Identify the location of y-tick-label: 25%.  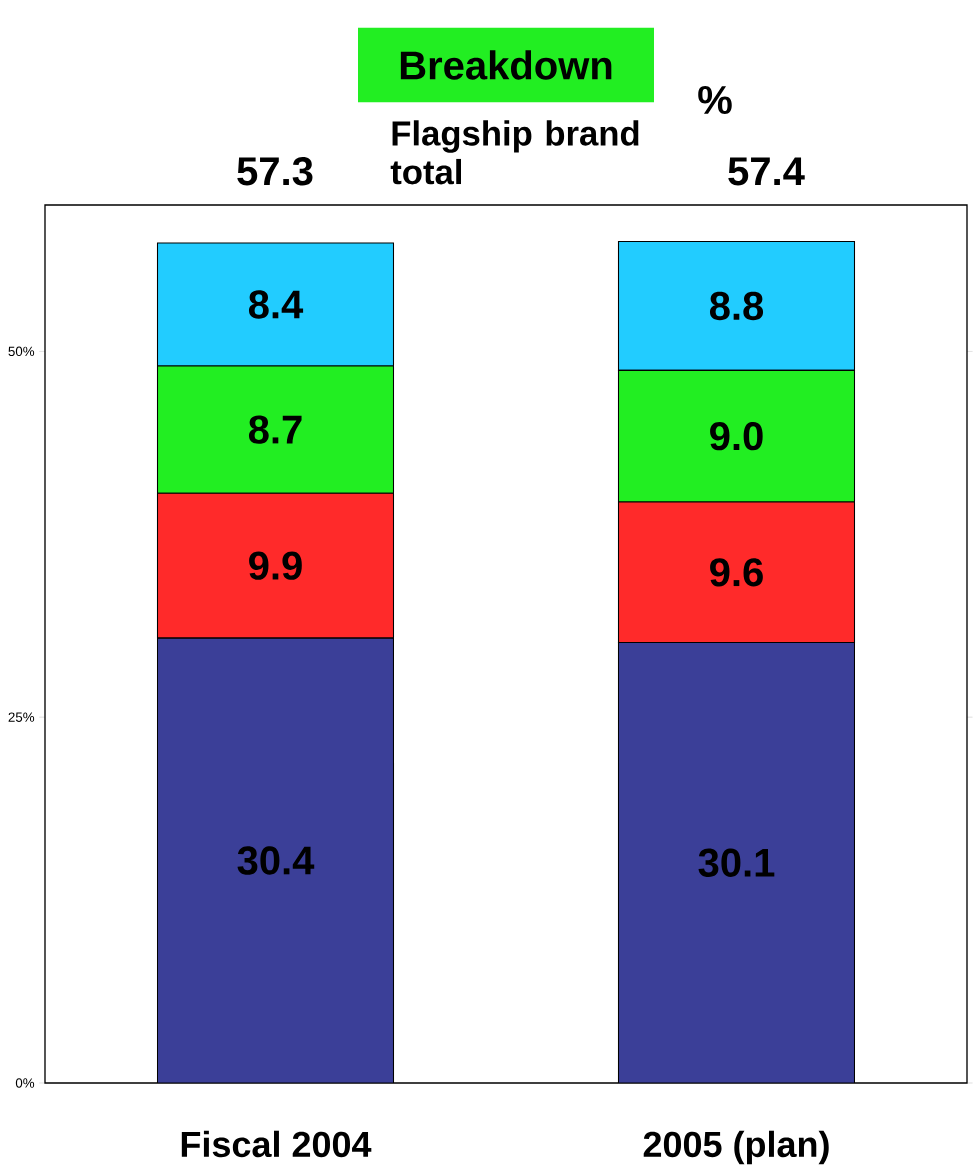
(21, 717).